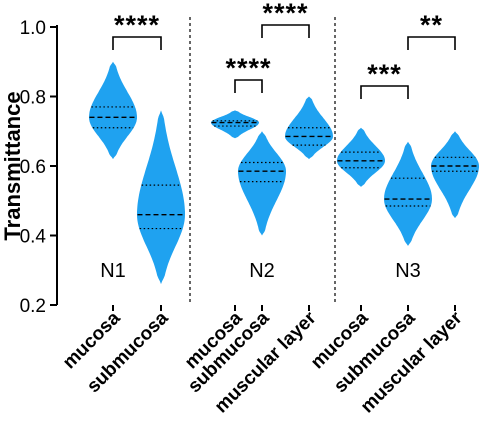 The image size is (498, 443). Describe the element at coordinates (361, 157) in the screenshot. I see `violin-N3-mucosa` at that location.